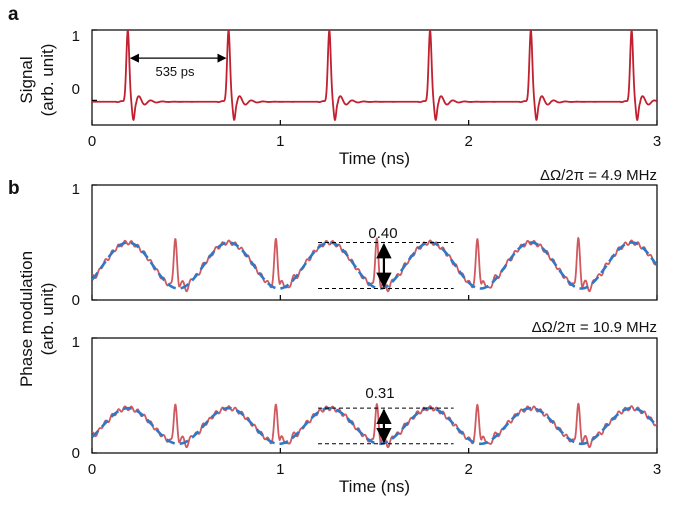  What do you see at coordinates (657, 141) in the screenshot?
I see `panel-a-x-tick-label: 3` at bounding box center [657, 141].